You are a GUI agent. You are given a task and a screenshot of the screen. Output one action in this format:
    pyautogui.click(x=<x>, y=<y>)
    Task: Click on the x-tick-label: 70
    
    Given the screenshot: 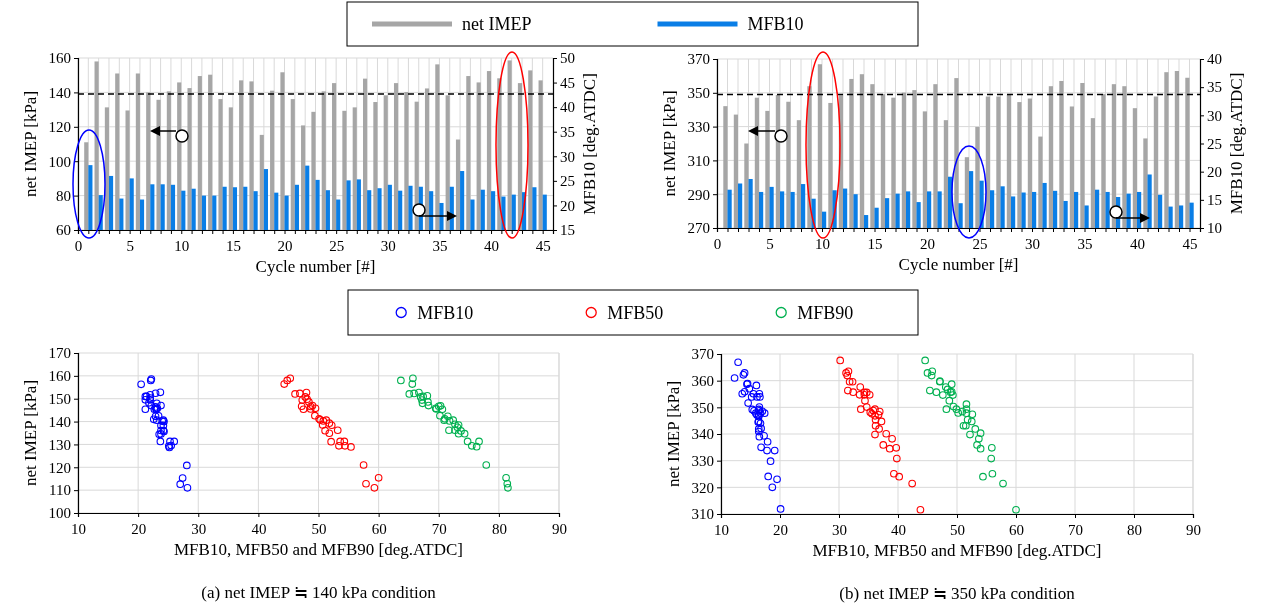 What is the action you would take?
    pyautogui.click(x=1075, y=529)
    